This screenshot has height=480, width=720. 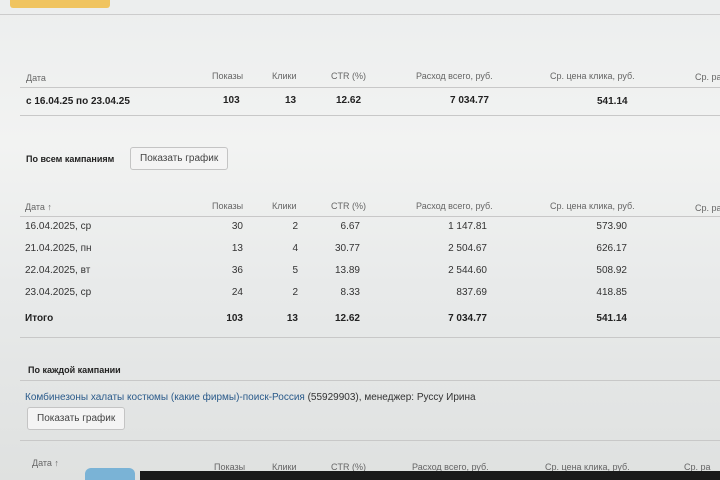 I want to click on total-shows: 103, so click(x=234, y=318).